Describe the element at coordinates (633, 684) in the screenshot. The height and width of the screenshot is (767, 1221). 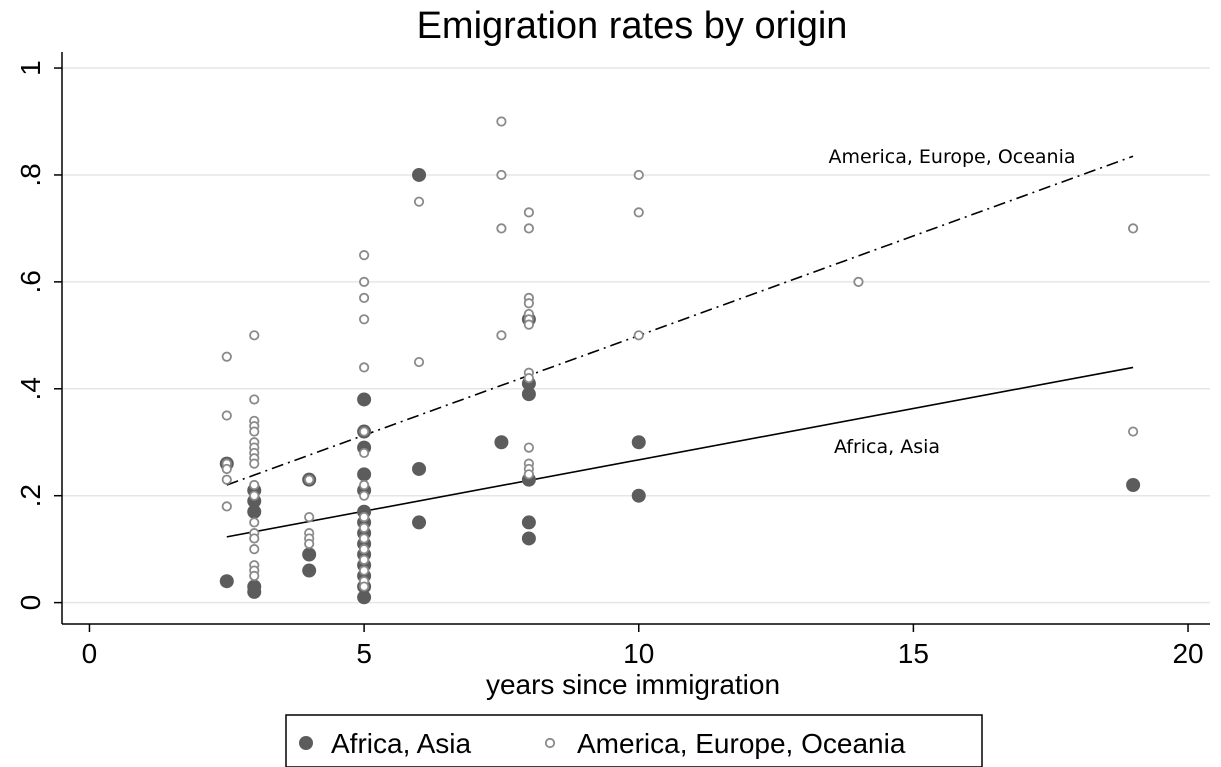
I see `x-axis-label: years since immigration` at that location.